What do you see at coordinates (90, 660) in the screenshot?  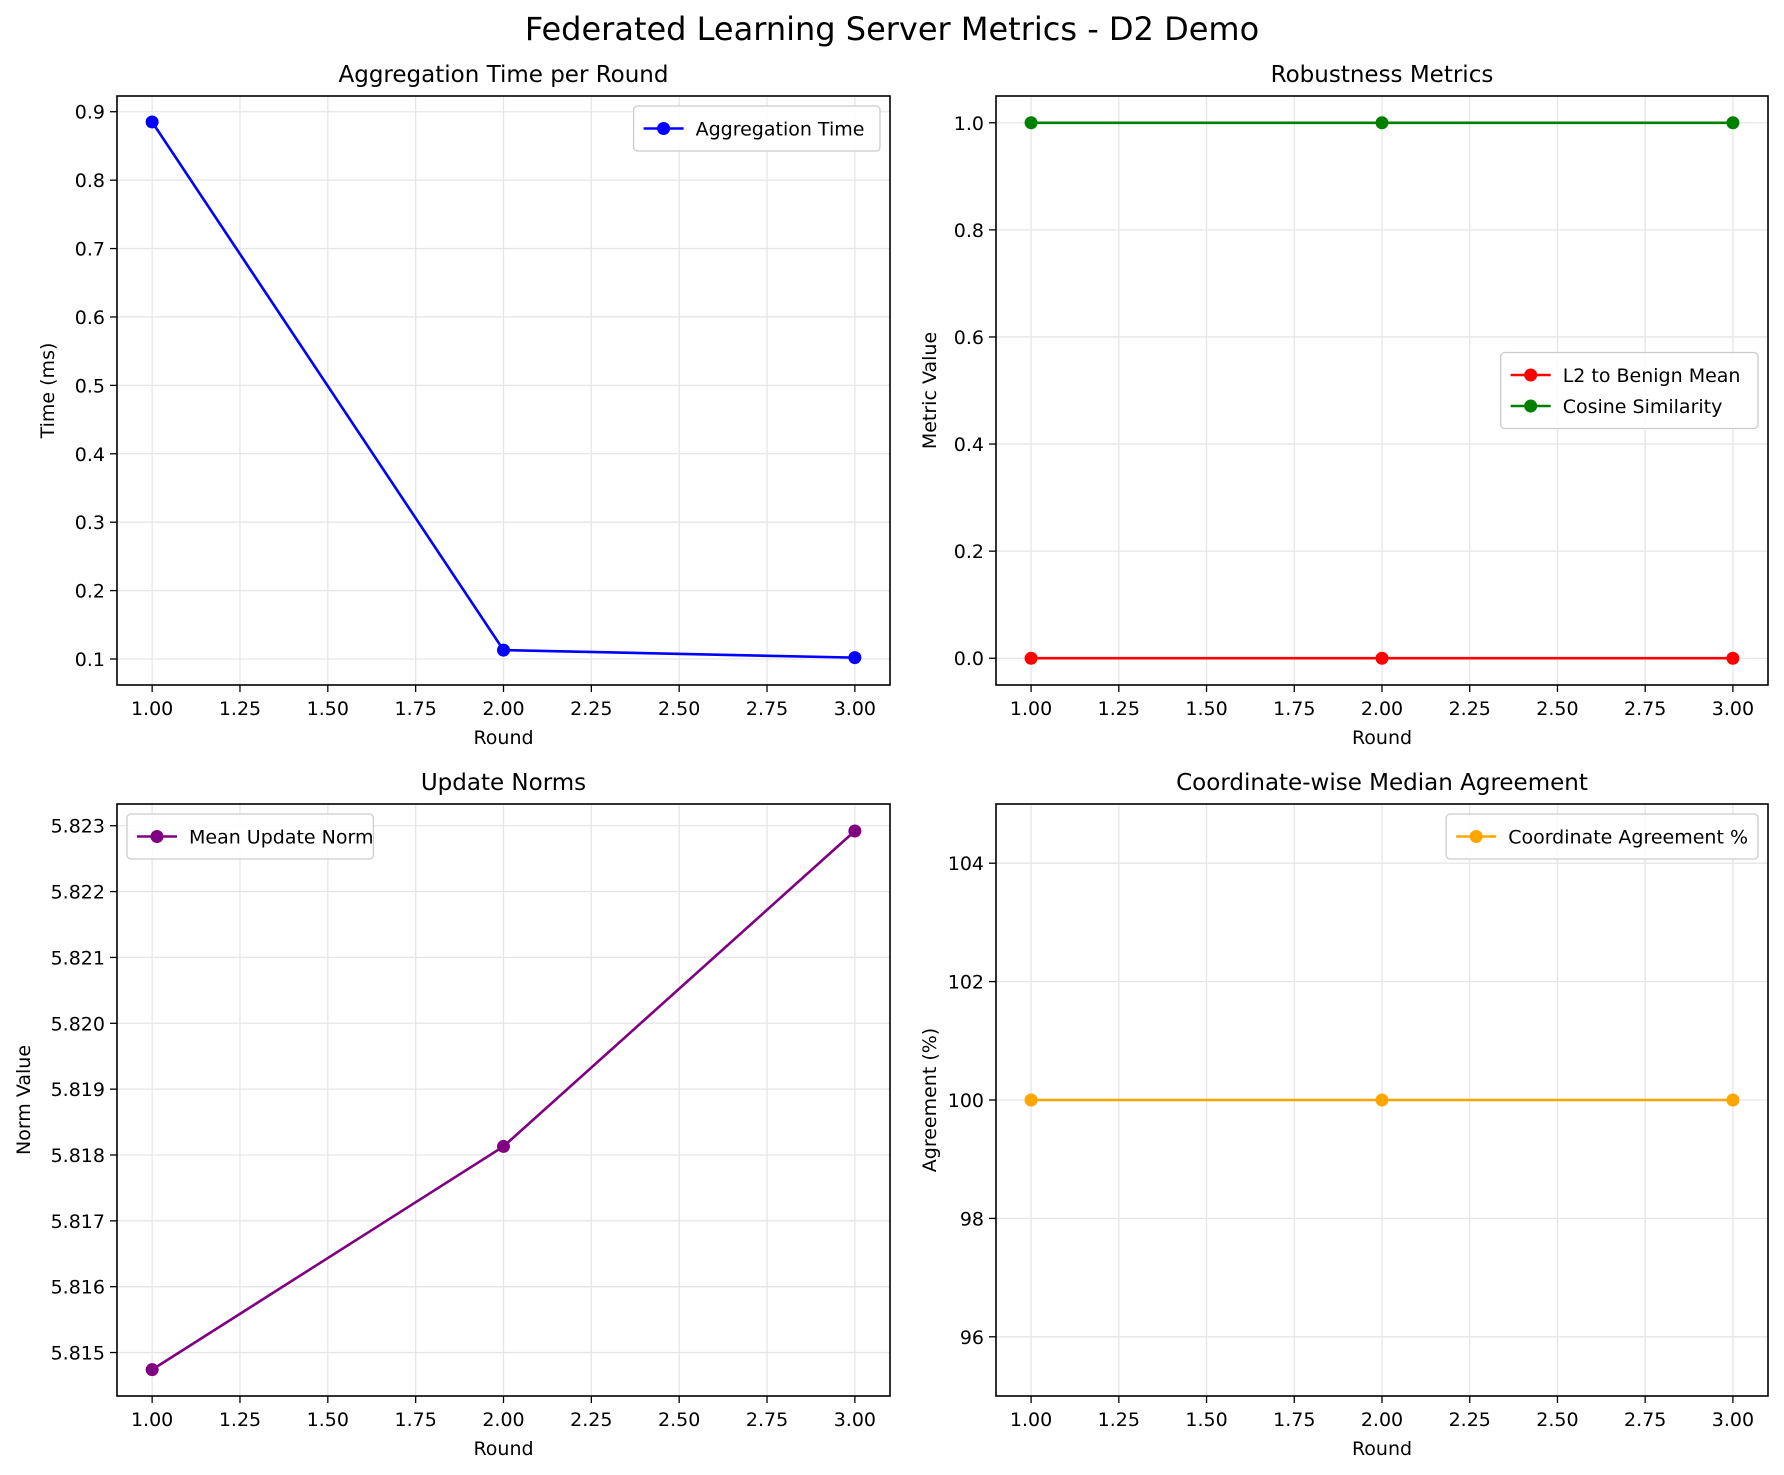 I see `y-tick-label: 0.1` at bounding box center [90, 660].